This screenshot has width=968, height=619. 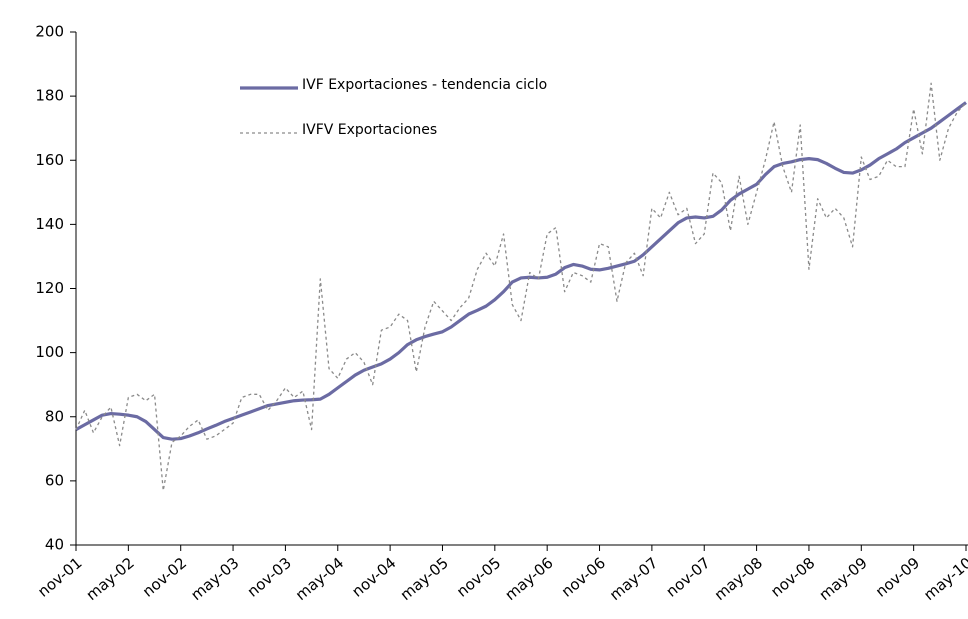 I want to click on x-tick-label: may-07, so click(x=633, y=579).